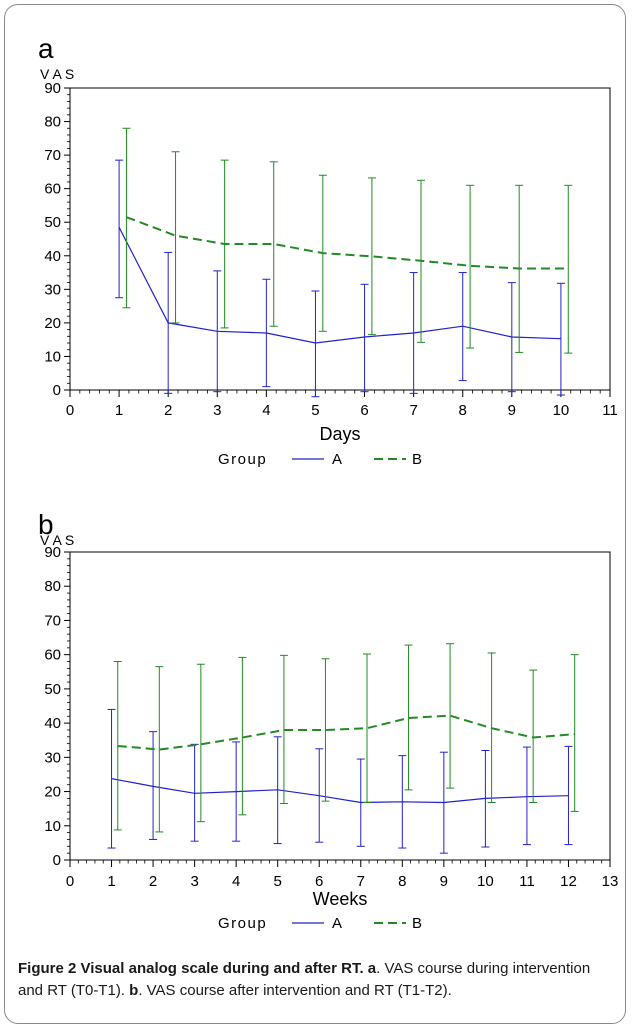 This screenshot has width=633, height=1031. Describe the element at coordinates (347, 243) in the screenshot. I see `series-line-b-a` at that location.